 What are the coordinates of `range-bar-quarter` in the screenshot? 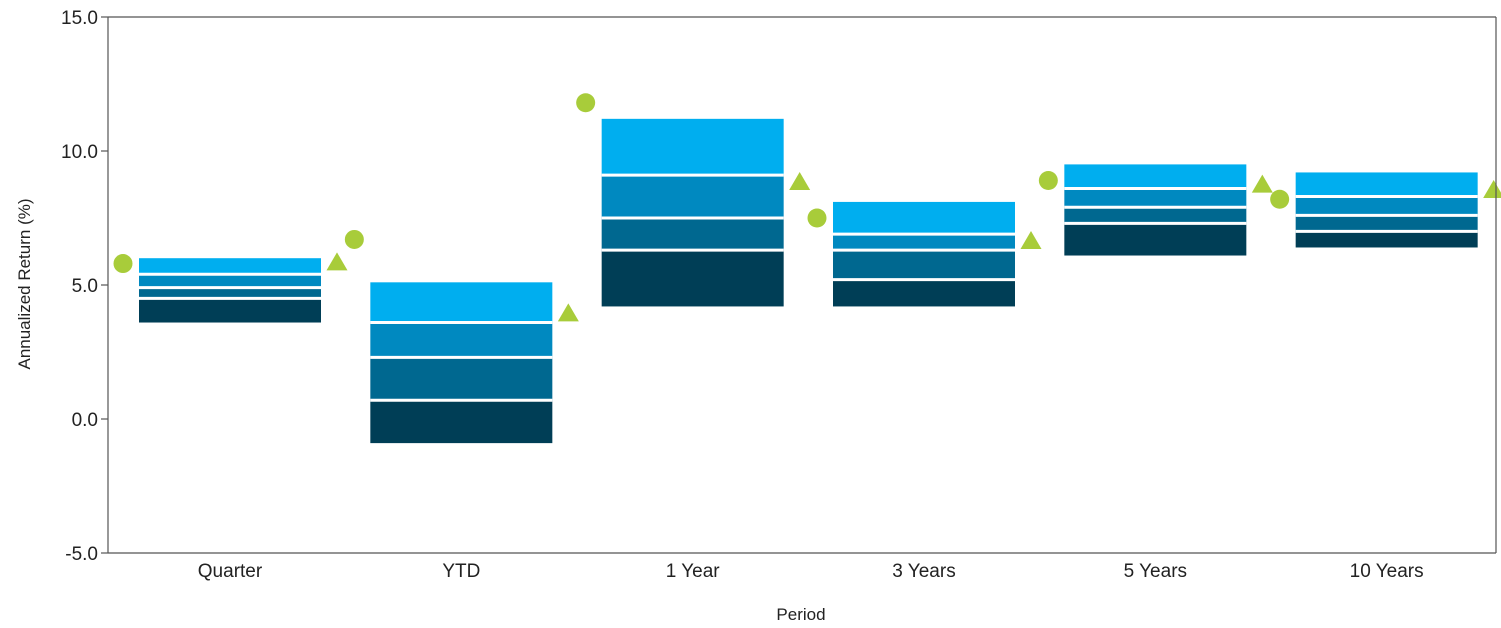 It's located at (230, 290).